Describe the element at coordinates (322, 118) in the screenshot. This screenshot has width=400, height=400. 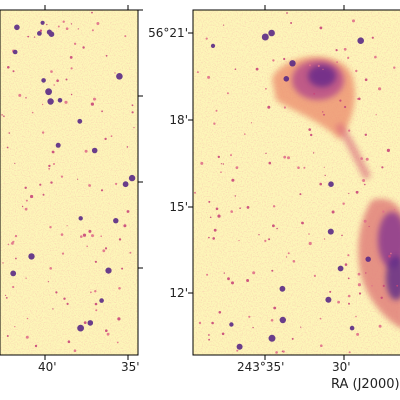
I see `nebula-upper` at that location.